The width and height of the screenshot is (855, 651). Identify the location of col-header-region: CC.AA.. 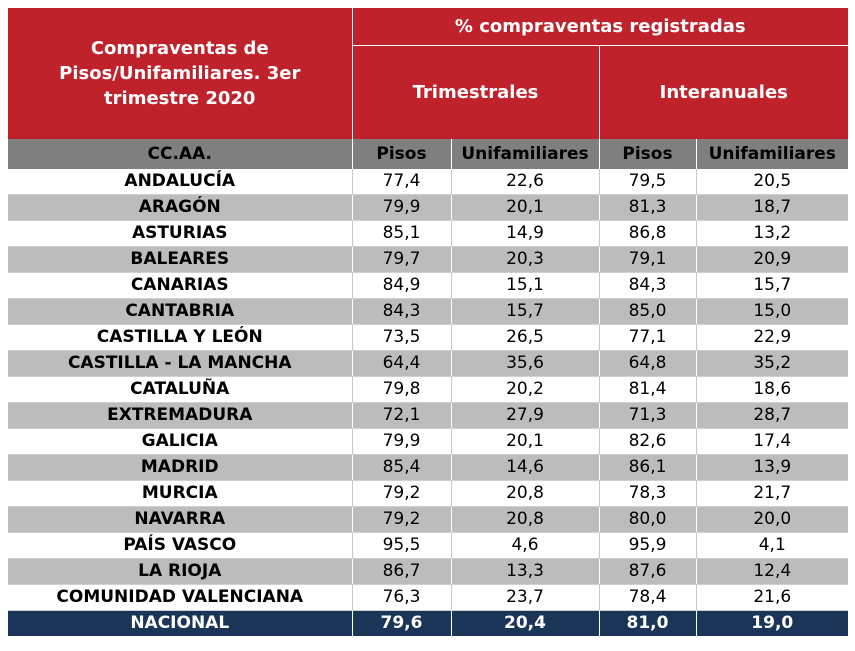
(180, 154).